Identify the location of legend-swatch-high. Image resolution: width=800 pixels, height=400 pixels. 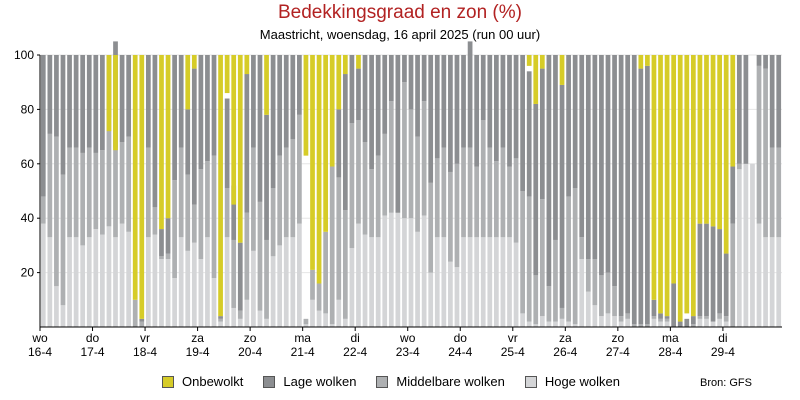
(530, 381).